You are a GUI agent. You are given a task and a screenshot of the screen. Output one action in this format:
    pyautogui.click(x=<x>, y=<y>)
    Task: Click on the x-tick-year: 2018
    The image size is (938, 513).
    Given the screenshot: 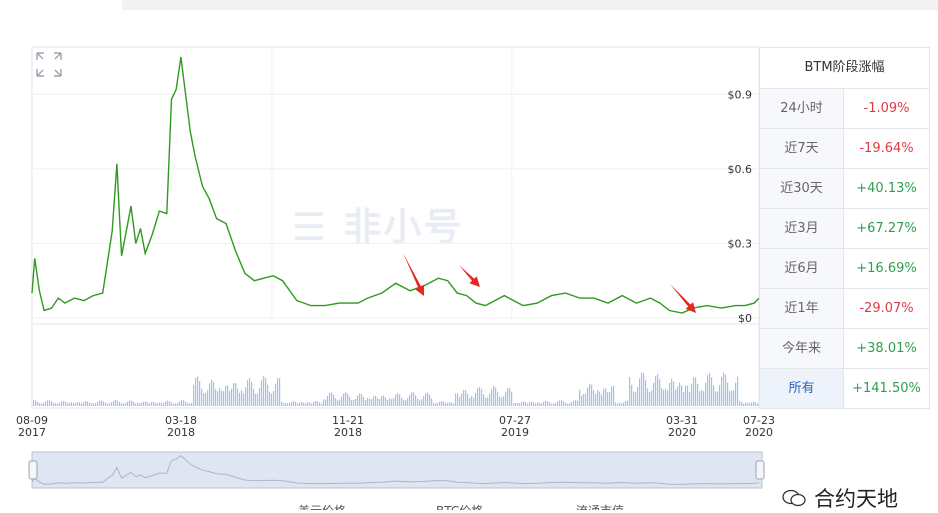 What is the action you would take?
    pyautogui.click(x=181, y=432)
    